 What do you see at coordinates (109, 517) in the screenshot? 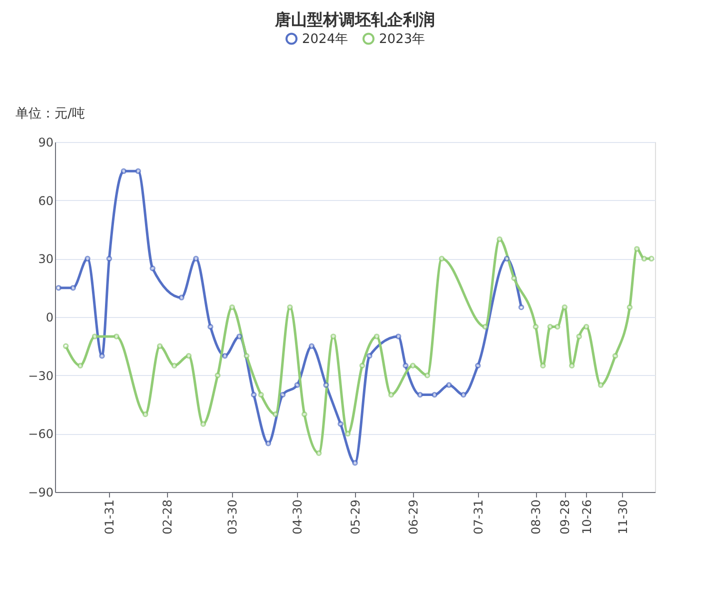
I see `x-tick-label: 01-31` at bounding box center [109, 517].